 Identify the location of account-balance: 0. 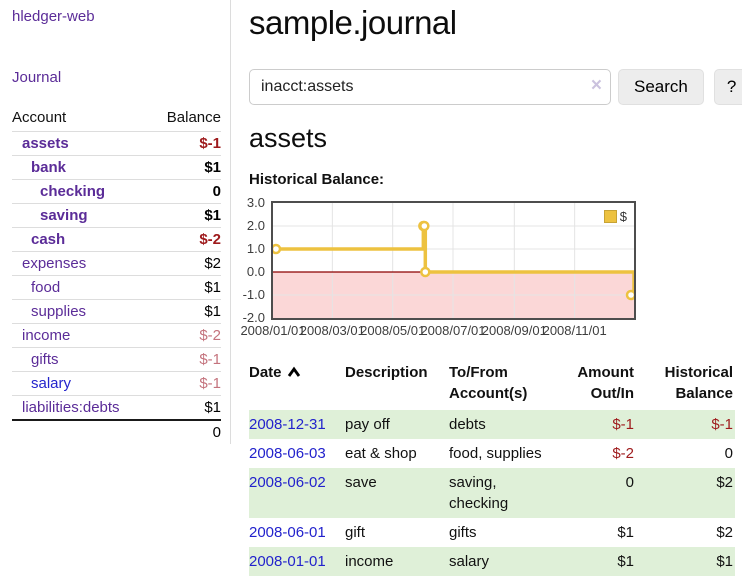
(185, 191).